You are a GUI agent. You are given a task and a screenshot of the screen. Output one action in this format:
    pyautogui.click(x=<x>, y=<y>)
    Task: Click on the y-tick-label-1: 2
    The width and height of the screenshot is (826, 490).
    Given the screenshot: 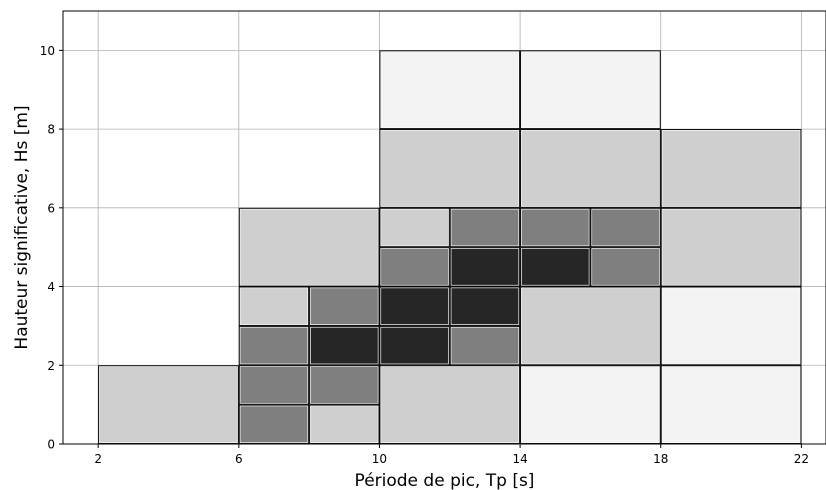 What is the action you would take?
    pyautogui.click(x=51, y=366)
    